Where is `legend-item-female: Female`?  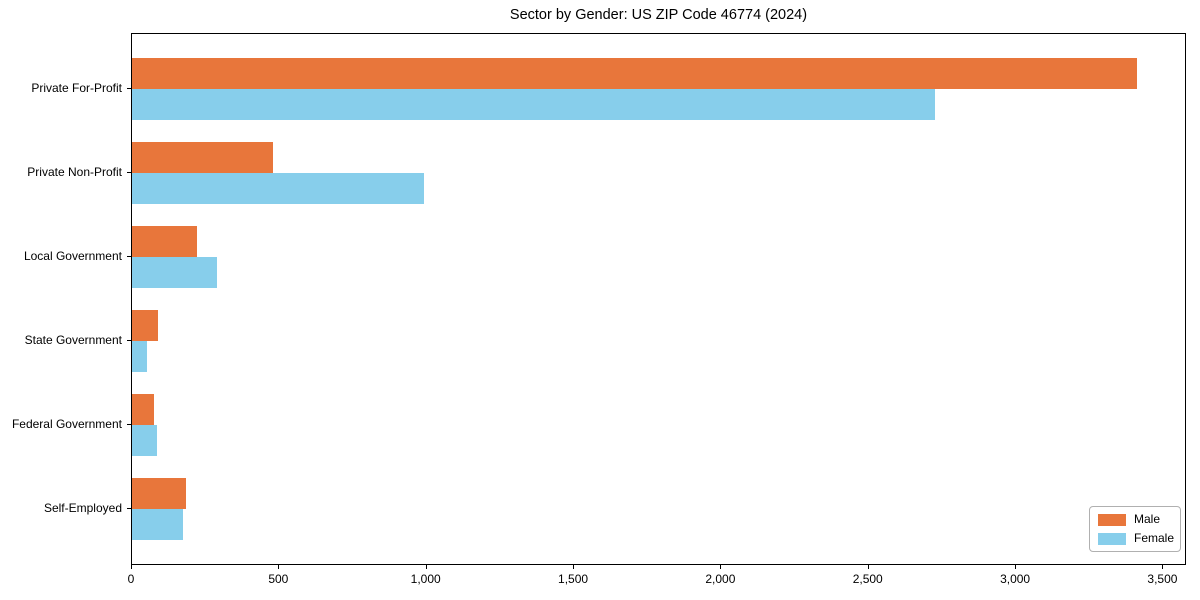
legend-item-female: Female is located at coordinates (1136, 538).